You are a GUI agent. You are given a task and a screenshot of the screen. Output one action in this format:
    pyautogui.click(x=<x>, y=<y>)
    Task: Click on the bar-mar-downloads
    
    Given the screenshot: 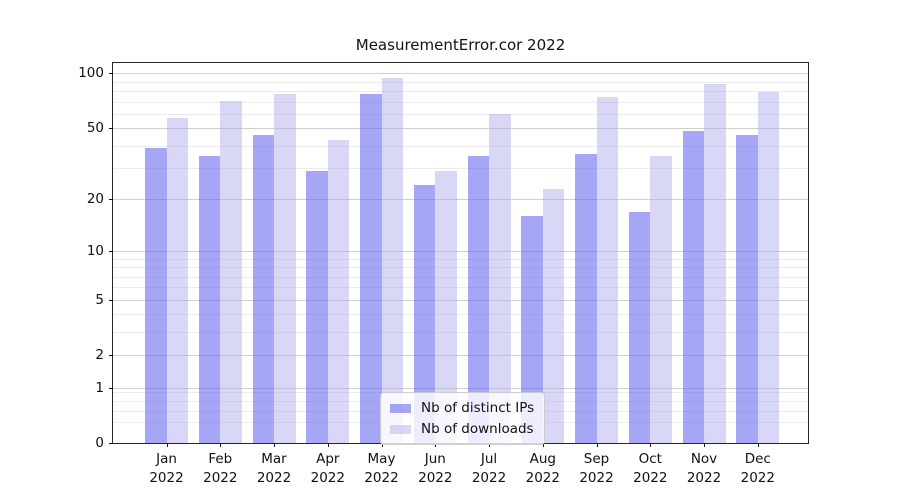 What is the action you would take?
    pyautogui.click(x=285, y=268)
    